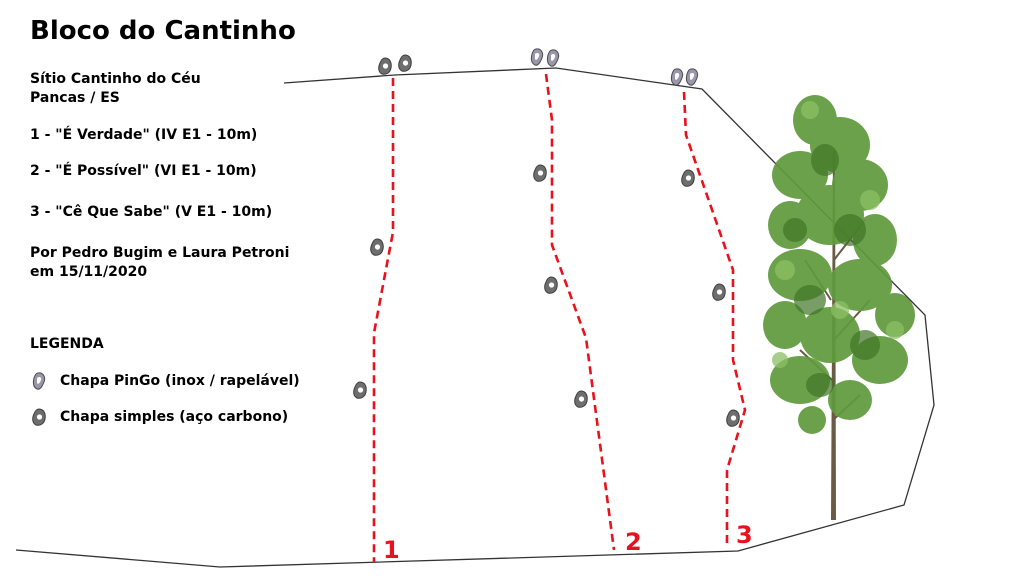 Image resolution: width=1024 pixels, height=576 pixels. What do you see at coordinates (67, 344) in the screenshot?
I see `legend-title: LEGENDA` at bounding box center [67, 344].